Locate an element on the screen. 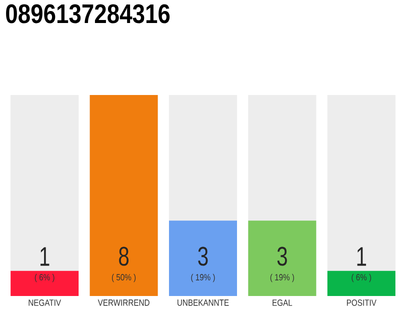 Image resolution: width=410 pixels, height=320 pixels. x-tick-label: EGAL is located at coordinates (282, 303).